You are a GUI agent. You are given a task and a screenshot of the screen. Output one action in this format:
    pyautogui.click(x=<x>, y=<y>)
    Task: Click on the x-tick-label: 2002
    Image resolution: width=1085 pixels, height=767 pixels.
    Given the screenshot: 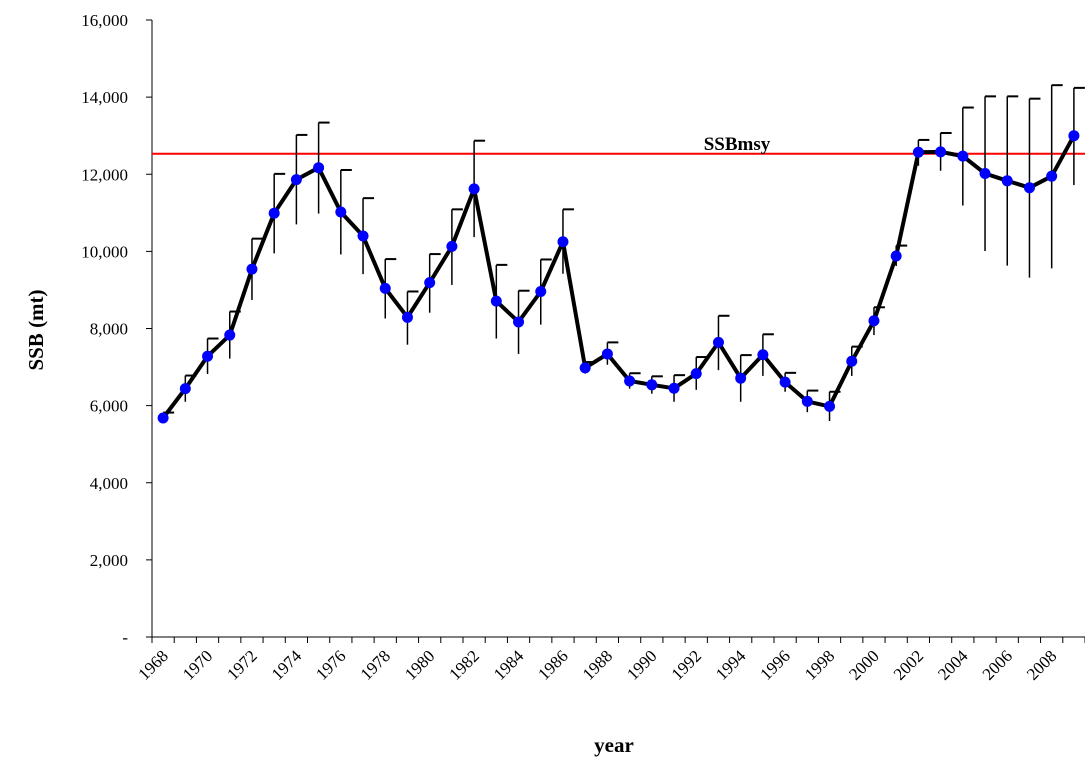 What is the action you would take?
    pyautogui.click(x=908, y=664)
    